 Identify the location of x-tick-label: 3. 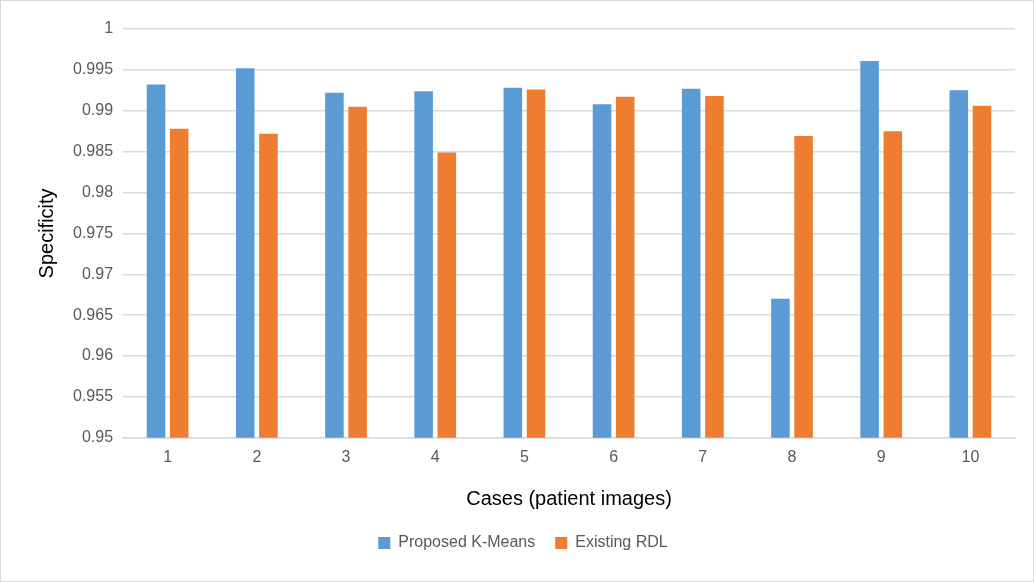
(346, 456).